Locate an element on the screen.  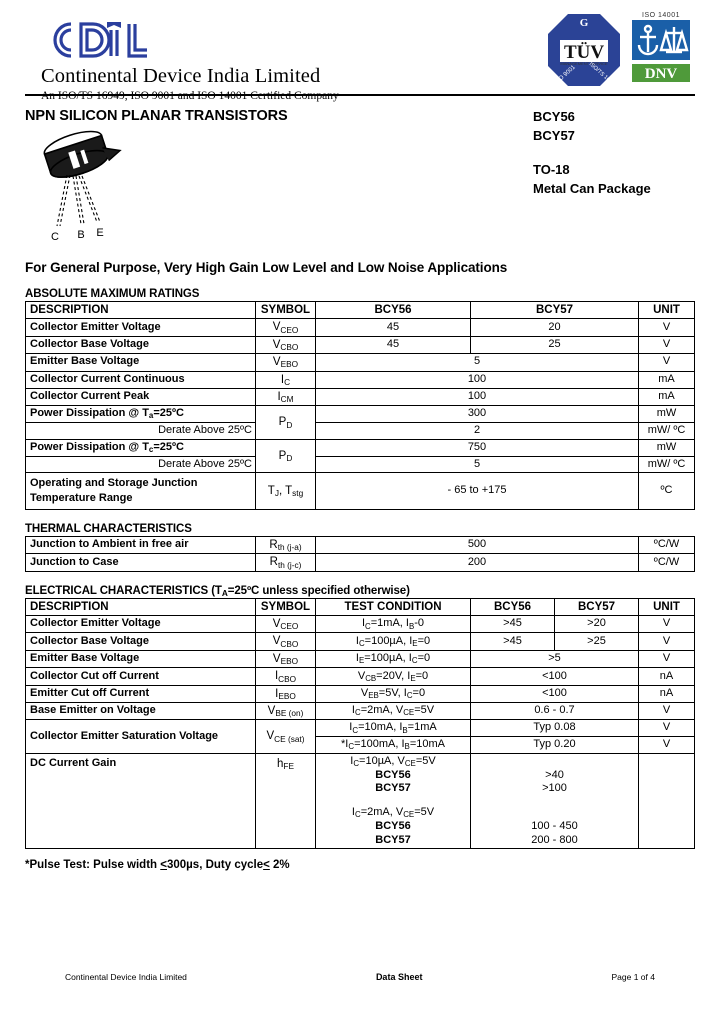
row-value-bcy57: 25 is located at coordinates (554, 345).